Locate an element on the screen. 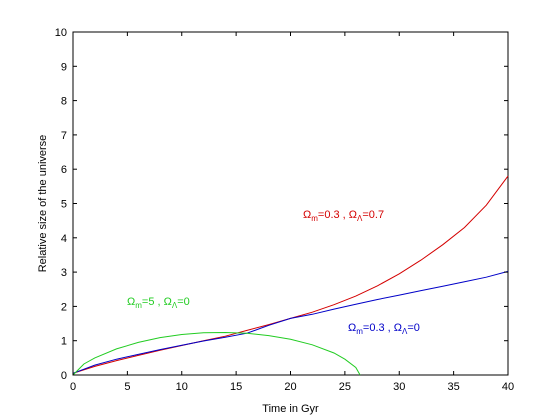 The height and width of the screenshot is (420, 560). annotation-part: =5 , is located at coordinates (153, 302).